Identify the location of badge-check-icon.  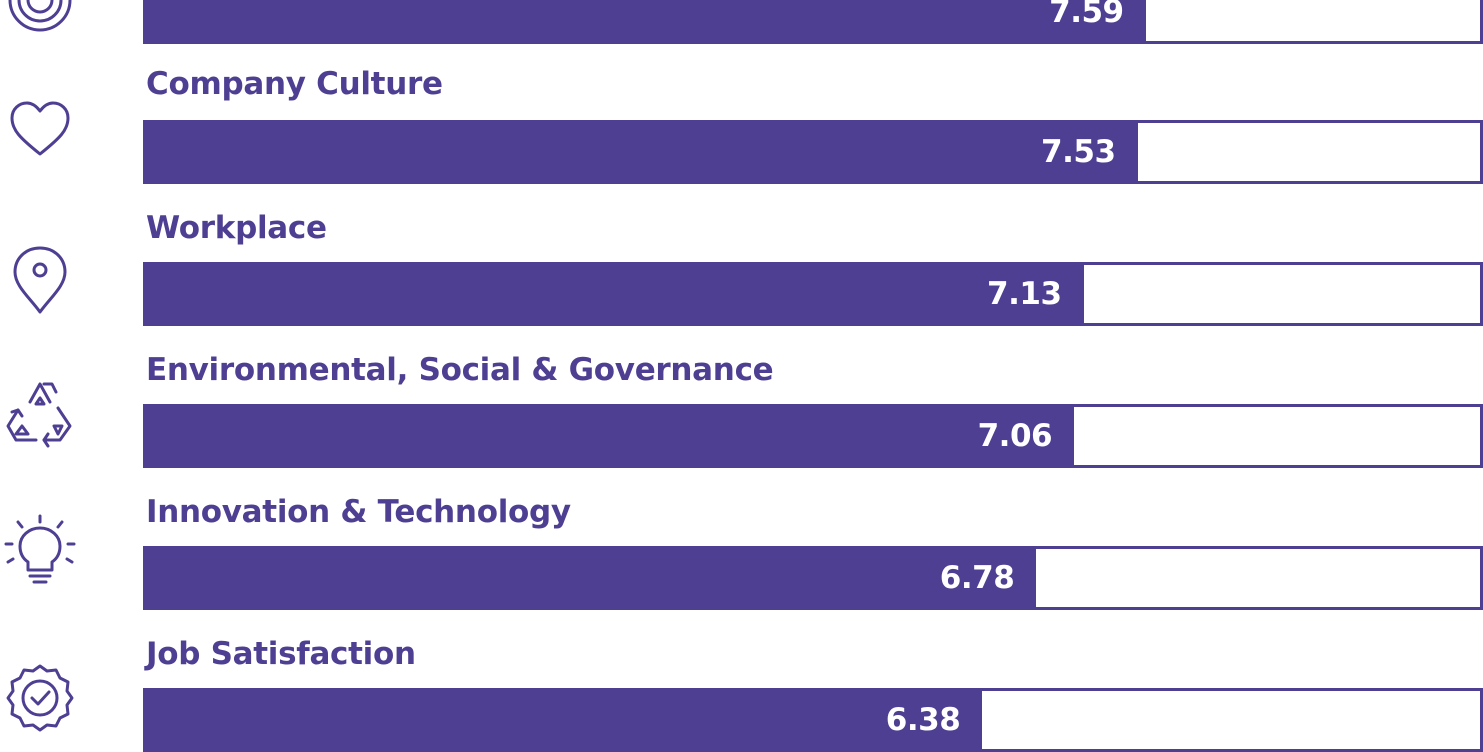
(40, 698).